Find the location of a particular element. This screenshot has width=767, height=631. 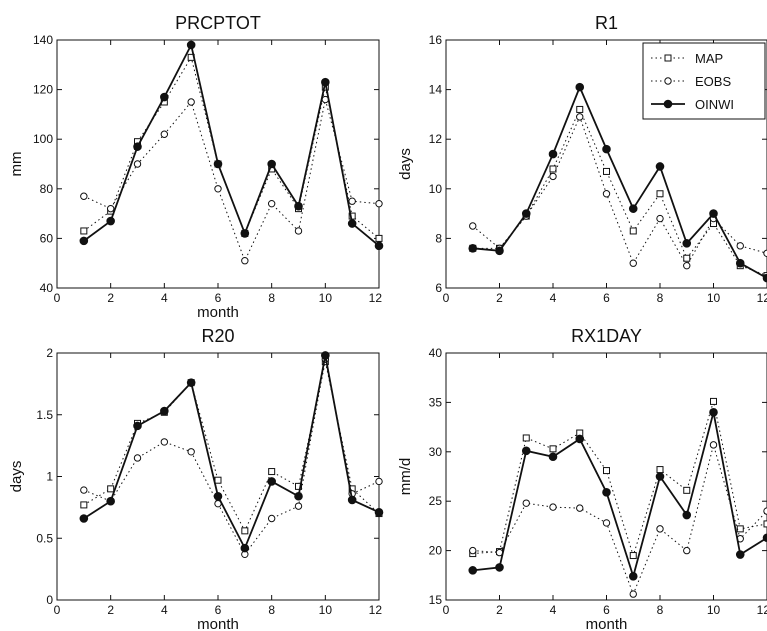

y-tick-label: 30 is located at coordinates (436, 452).